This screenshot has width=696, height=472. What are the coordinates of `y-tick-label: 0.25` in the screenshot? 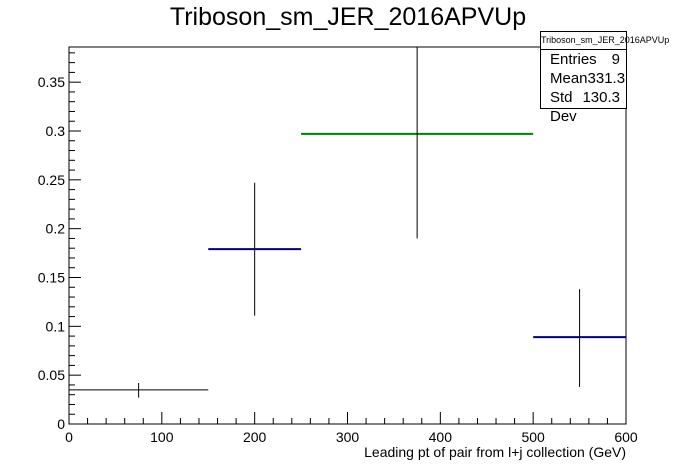 It's located at (51, 180).